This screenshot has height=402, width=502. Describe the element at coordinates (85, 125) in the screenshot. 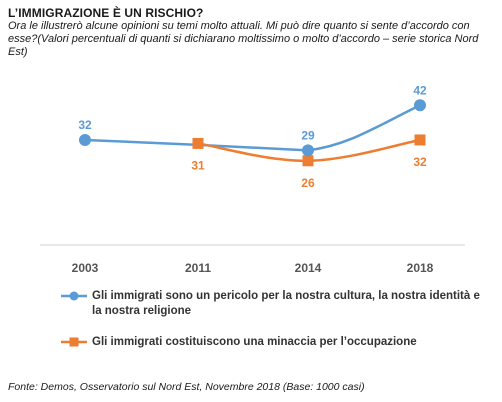

I see `data-label-series-1: 32` at that location.